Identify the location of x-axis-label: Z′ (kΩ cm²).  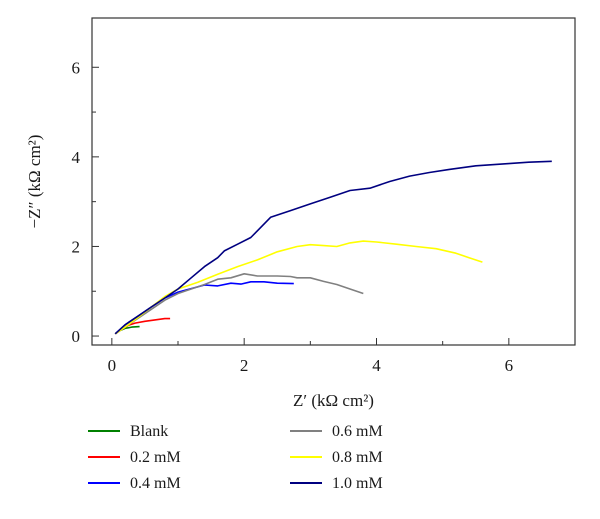
(333, 400).